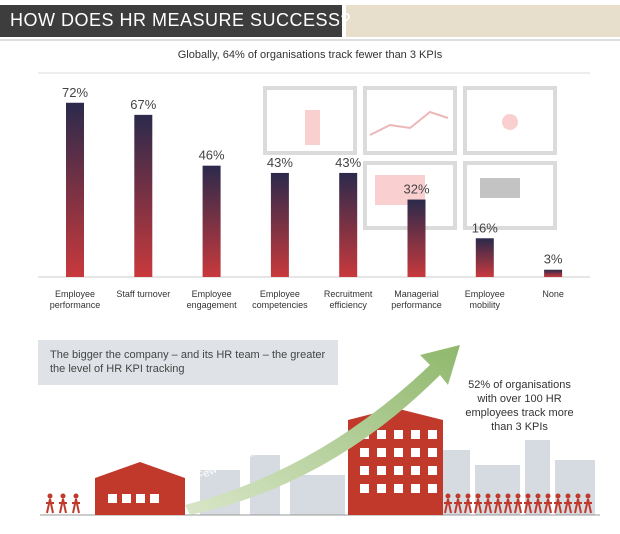 This screenshot has width=620, height=534. What do you see at coordinates (143, 294) in the screenshot?
I see `category-label: Staff turnover` at bounding box center [143, 294].